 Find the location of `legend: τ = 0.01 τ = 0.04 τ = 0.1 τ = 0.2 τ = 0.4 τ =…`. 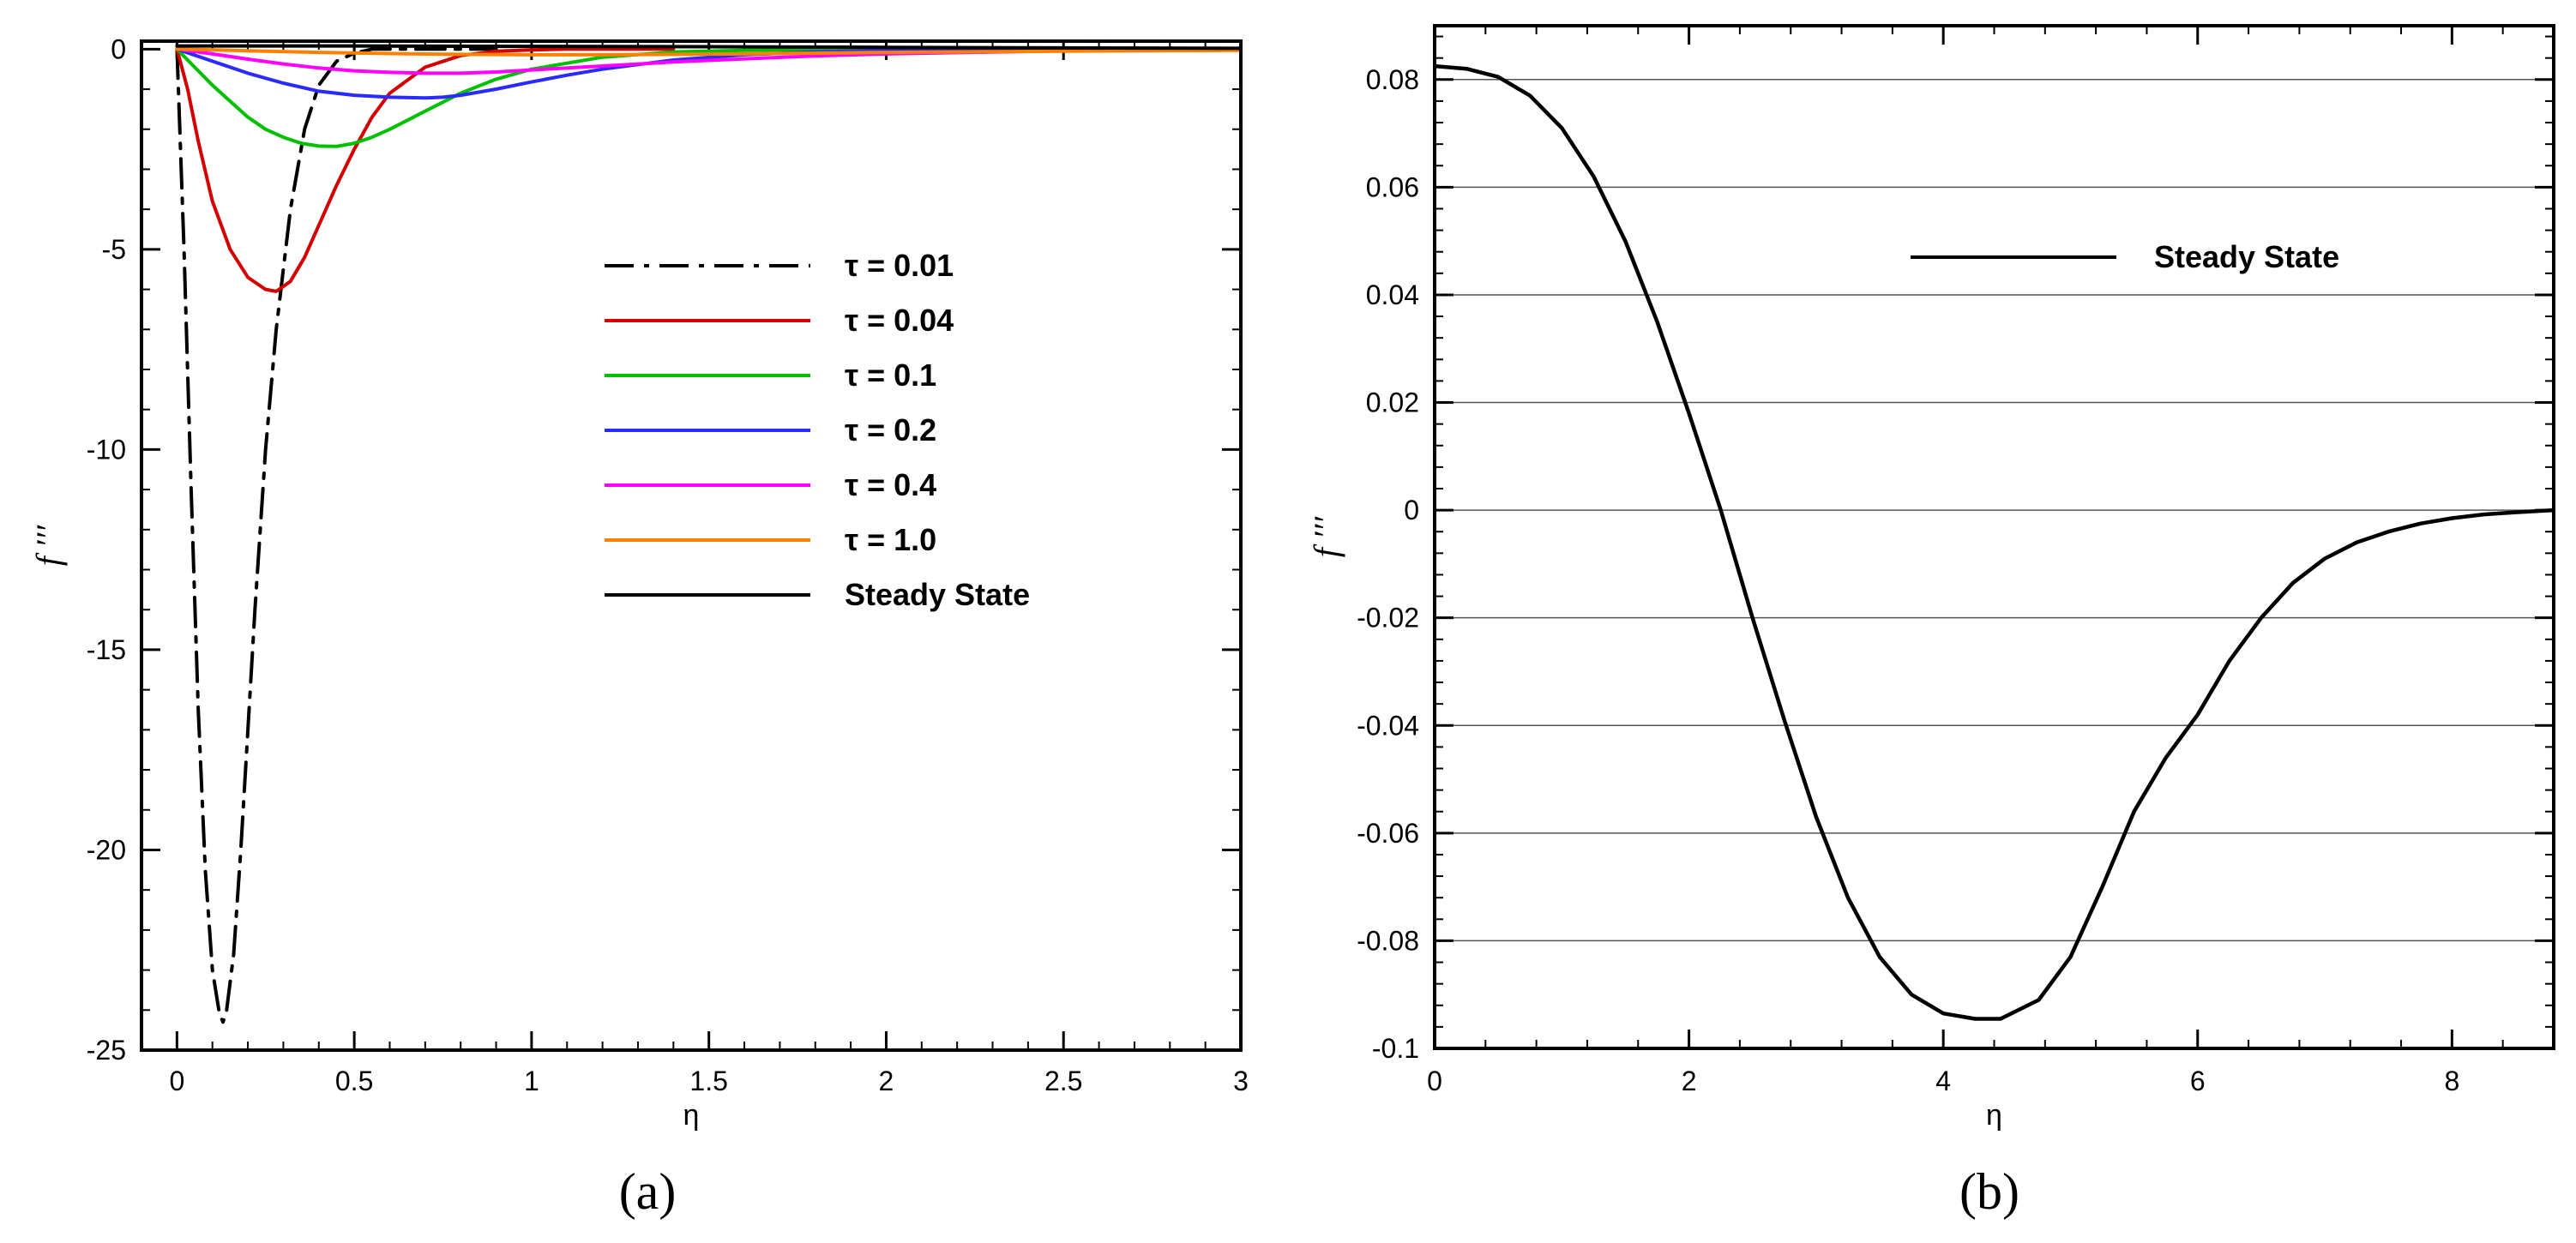

legend: τ = 0.01 τ = 0.04 τ = 0.1 τ = 0.2 τ = 0.4 τ =… is located at coordinates (817, 430).